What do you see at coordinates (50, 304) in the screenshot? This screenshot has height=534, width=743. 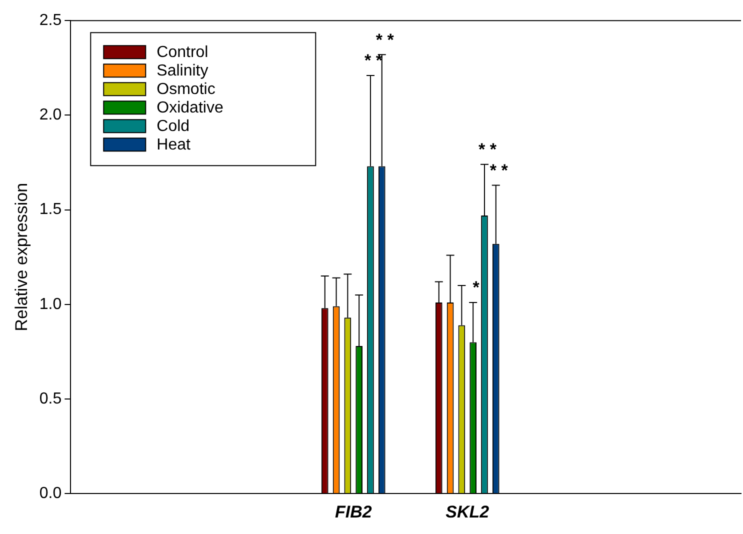 I see `y-tick-label: 1.0` at bounding box center [50, 304].